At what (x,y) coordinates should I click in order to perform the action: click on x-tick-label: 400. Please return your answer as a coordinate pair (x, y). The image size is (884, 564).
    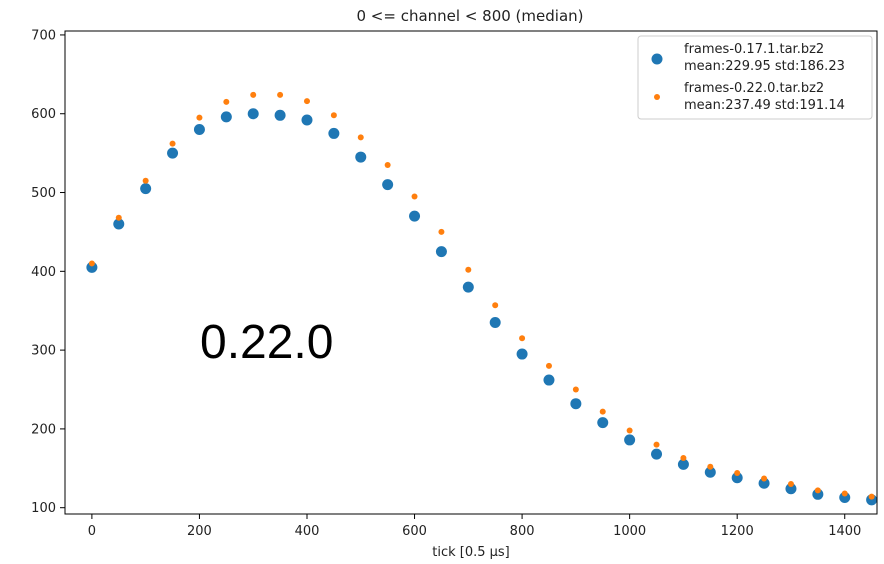
    Looking at the image, I should click on (307, 531).